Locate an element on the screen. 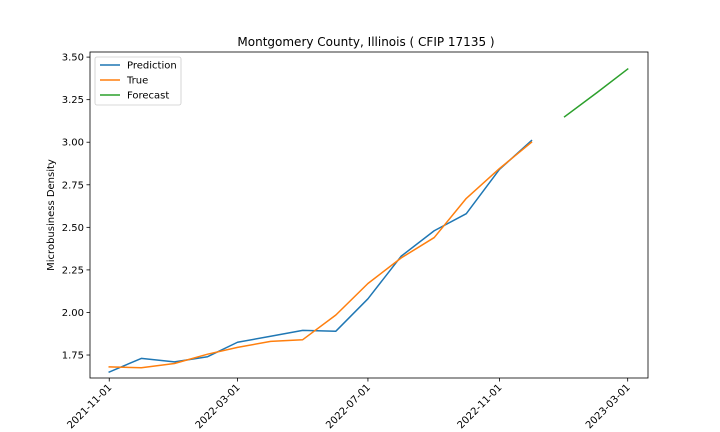  legend-box is located at coordinates (138, 81).